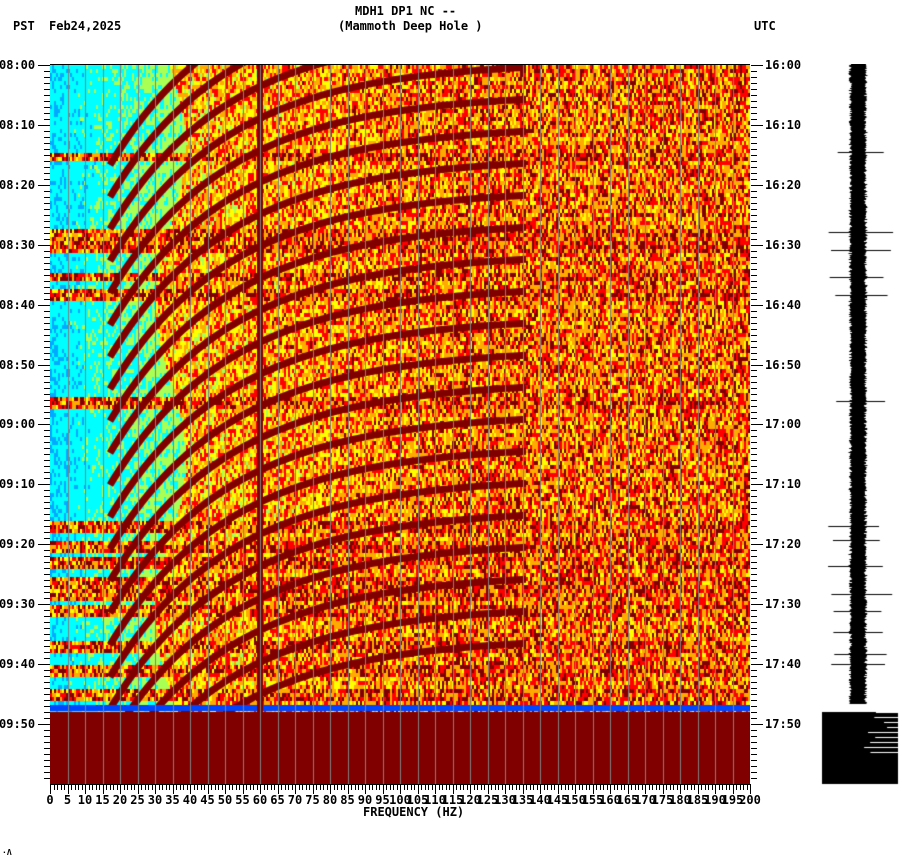  Describe the element at coordinates (85, 26) in the screenshot. I see `date-label: Feb24,2025` at that location.